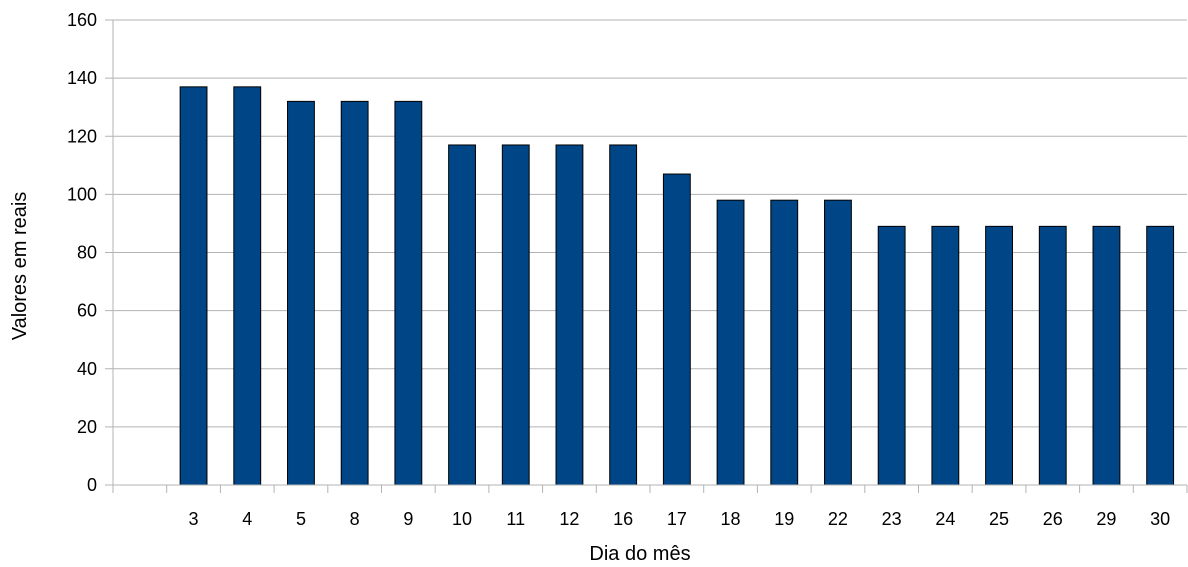 The height and width of the screenshot is (567, 1188). What do you see at coordinates (87, 369) in the screenshot?
I see `y-tick-label: 40` at bounding box center [87, 369].